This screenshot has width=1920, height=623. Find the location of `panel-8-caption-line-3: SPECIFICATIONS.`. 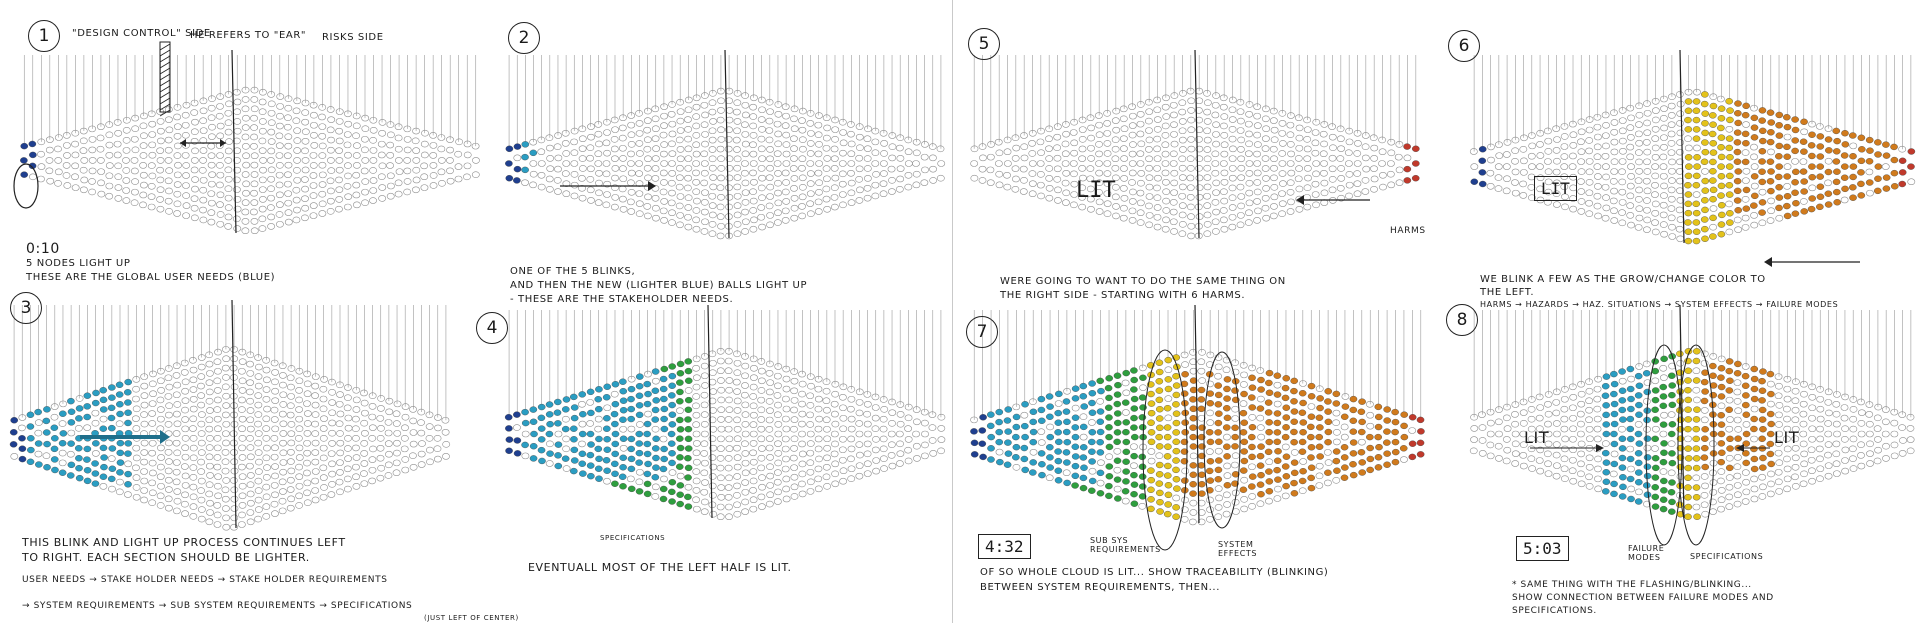

panel-8-caption-line-3: SPECIFICATIONS. is located at coordinates (1554, 611).